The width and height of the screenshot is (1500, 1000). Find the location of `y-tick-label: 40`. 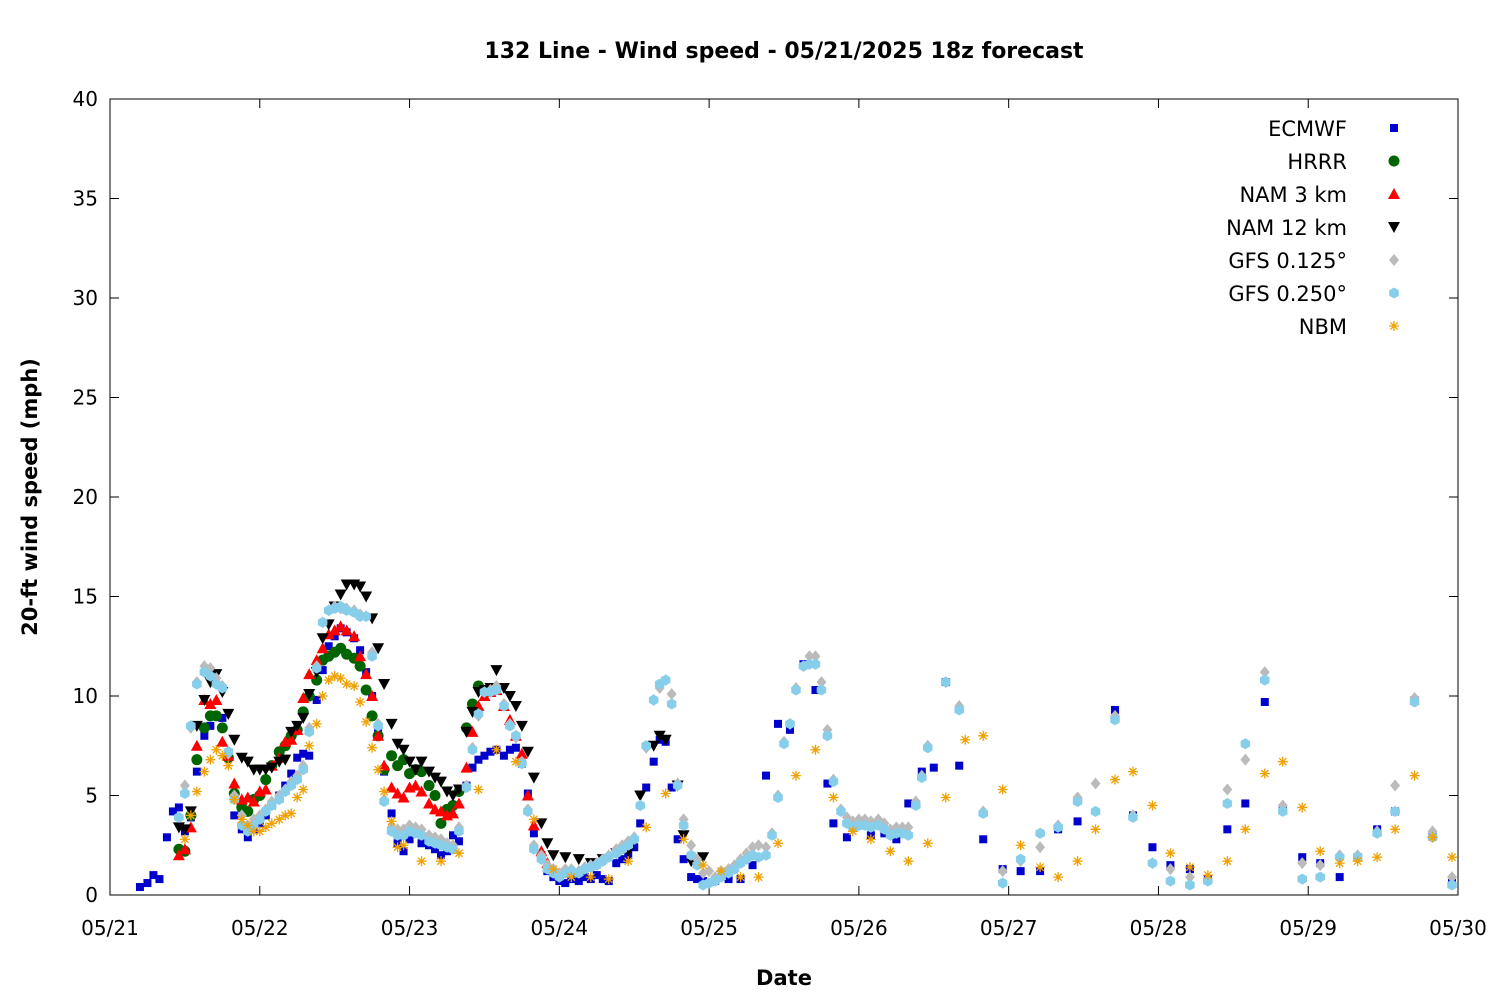

y-tick-label: 40 is located at coordinates (85, 99).